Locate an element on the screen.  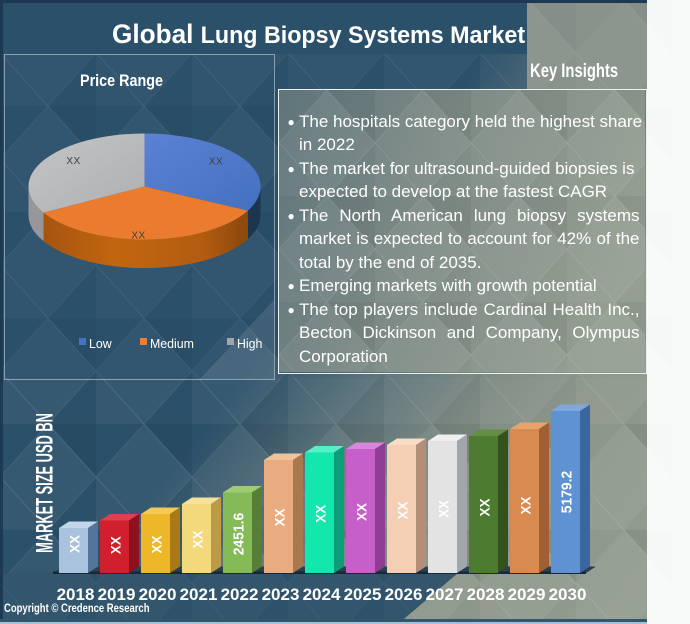
svg-text: 5179.2 is located at coordinates (567, 492).